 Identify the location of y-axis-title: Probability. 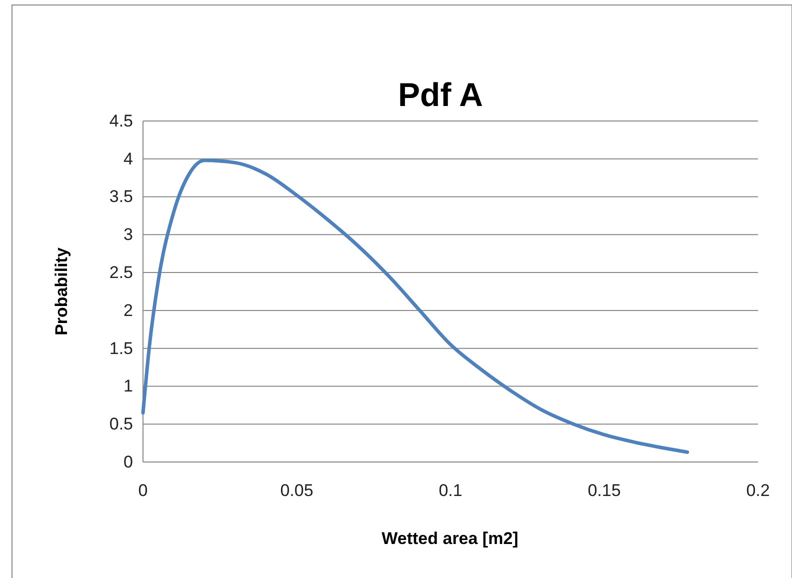
(61, 291).